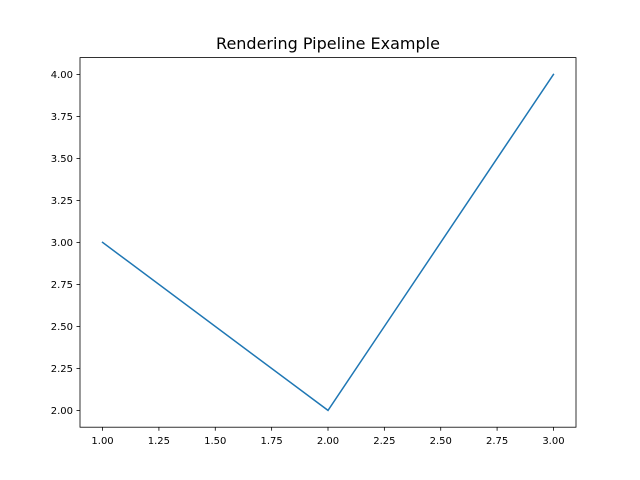 The image size is (640, 480). What do you see at coordinates (328, 43) in the screenshot?
I see `chart-title: Rendering Pipeline Example` at bounding box center [328, 43].